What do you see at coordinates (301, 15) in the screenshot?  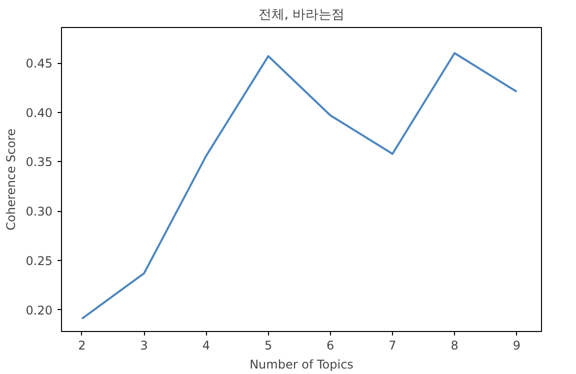 I see `chart-title: 전체, 바라는점` at bounding box center [301, 15].